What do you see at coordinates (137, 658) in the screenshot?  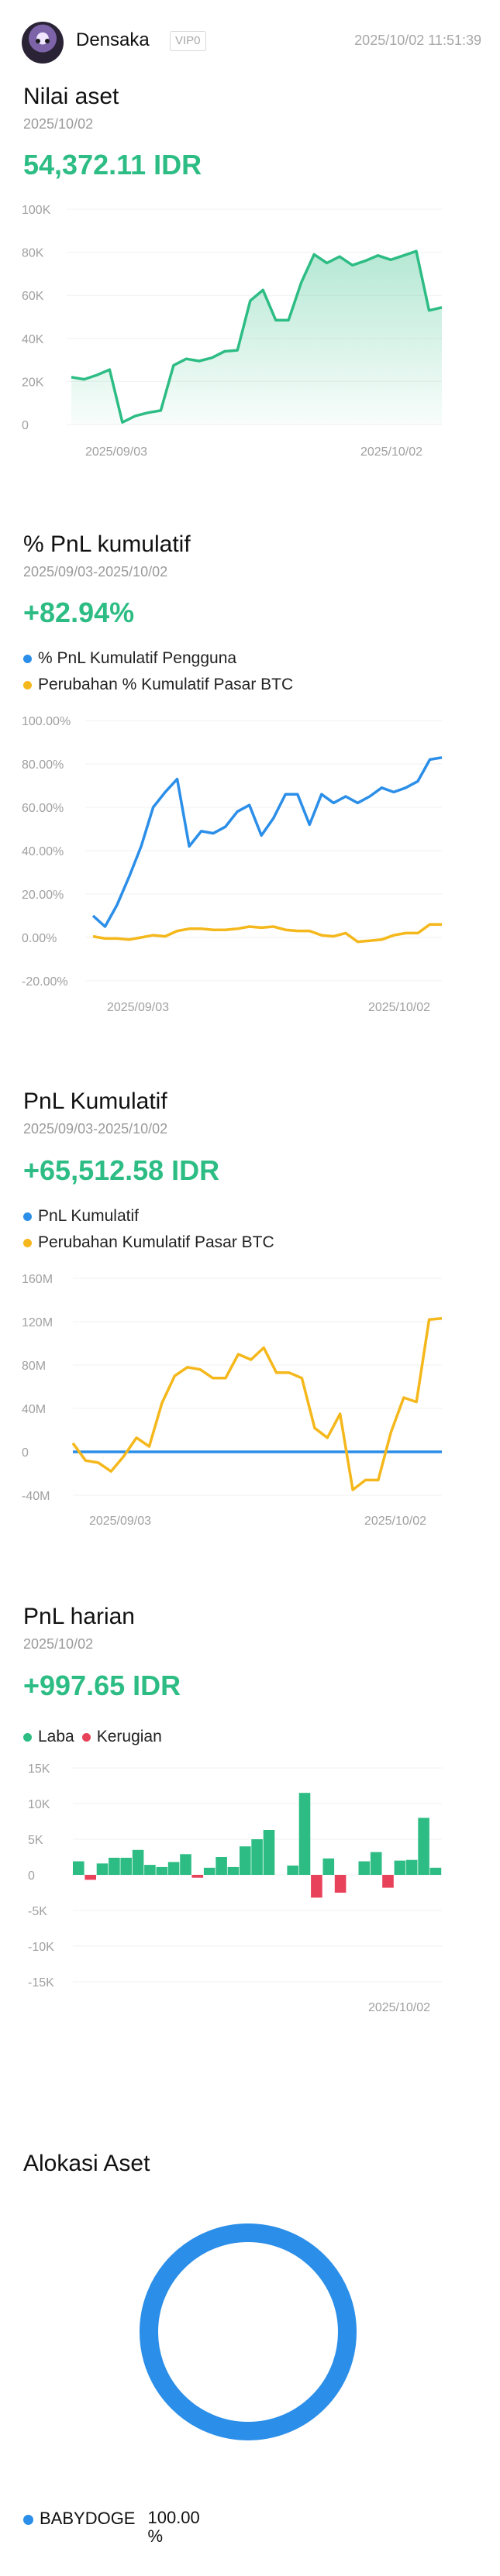 I see `legend-label: % PnL Kumulatif Pengguna` at bounding box center [137, 658].